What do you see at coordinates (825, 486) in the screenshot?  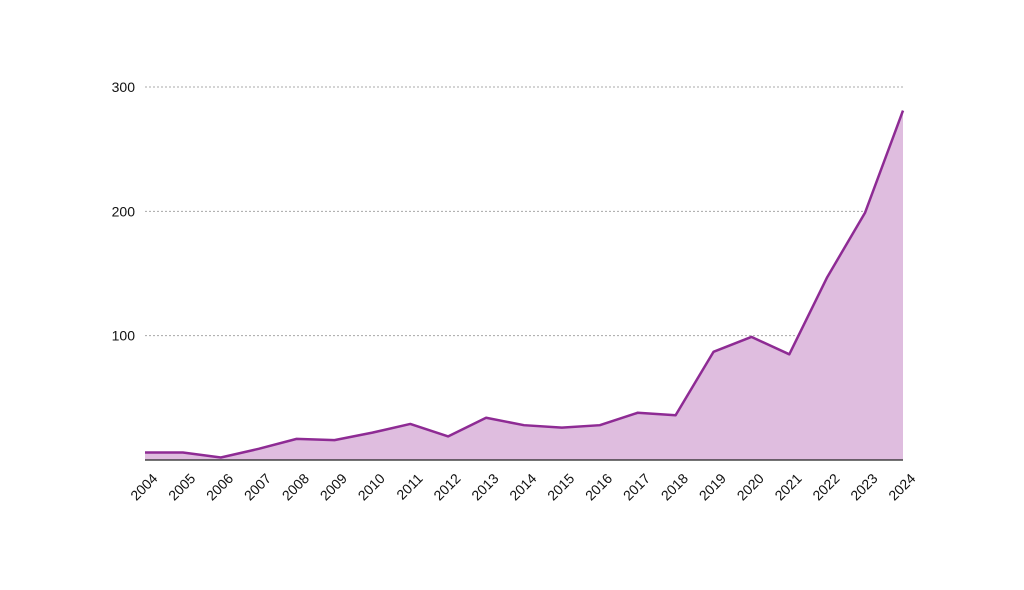 I see `x-tick-label: 2022` at bounding box center [825, 486].